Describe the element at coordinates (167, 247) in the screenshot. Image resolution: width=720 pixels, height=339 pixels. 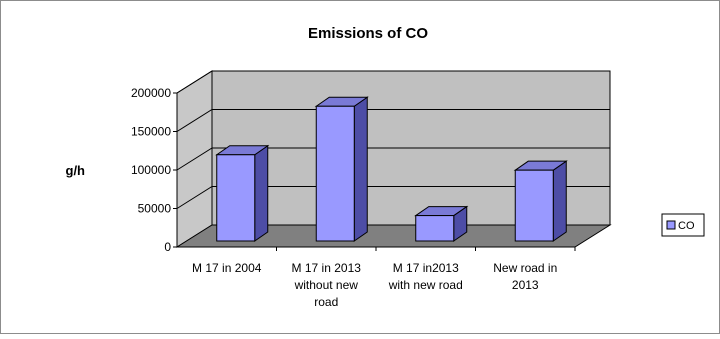
I see `y-tick-label: 0` at that location.